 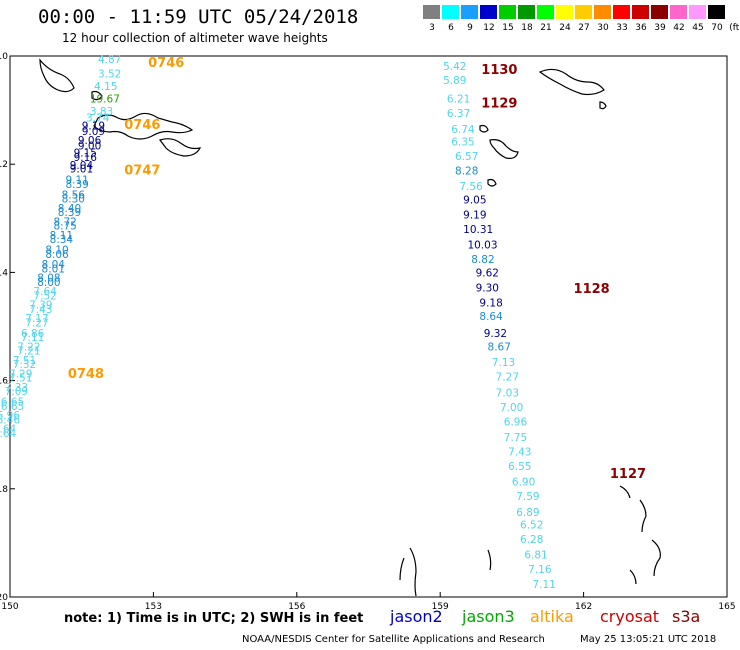 I want to click on swh-observation: 4.15, so click(x=105, y=87).